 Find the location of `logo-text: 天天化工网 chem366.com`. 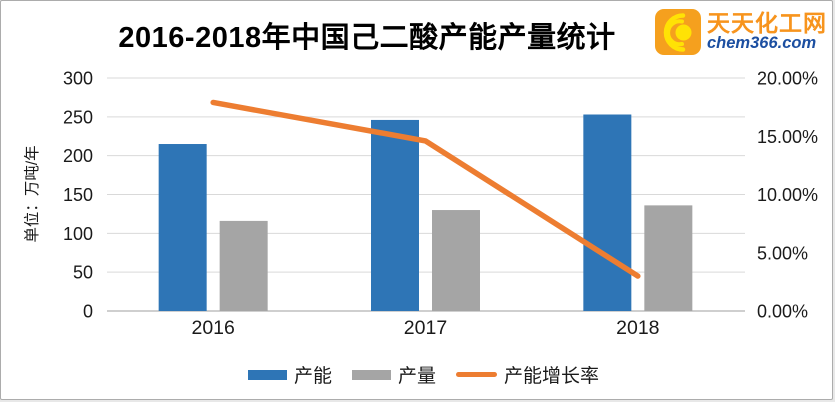

logo-text: 天天化工网 chem366.com is located at coordinates (767, 31).